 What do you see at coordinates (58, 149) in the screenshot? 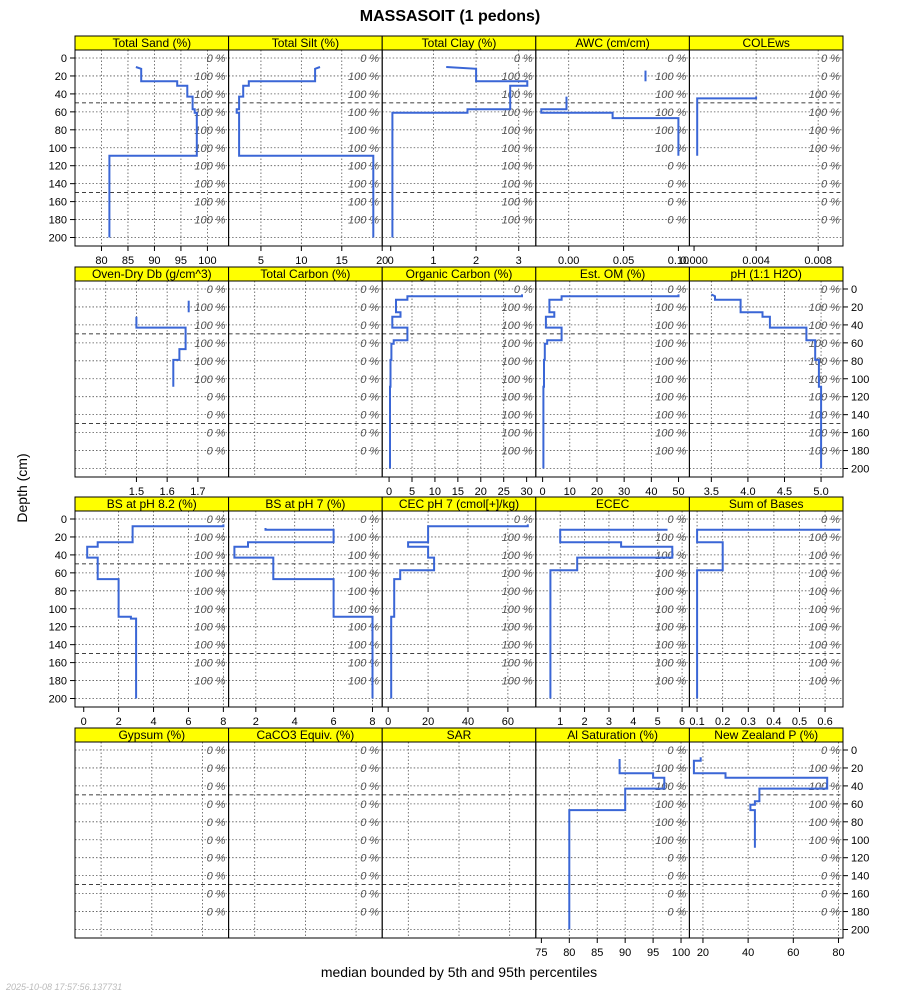
I see `depth-tick-label: 100` at bounding box center [58, 149].